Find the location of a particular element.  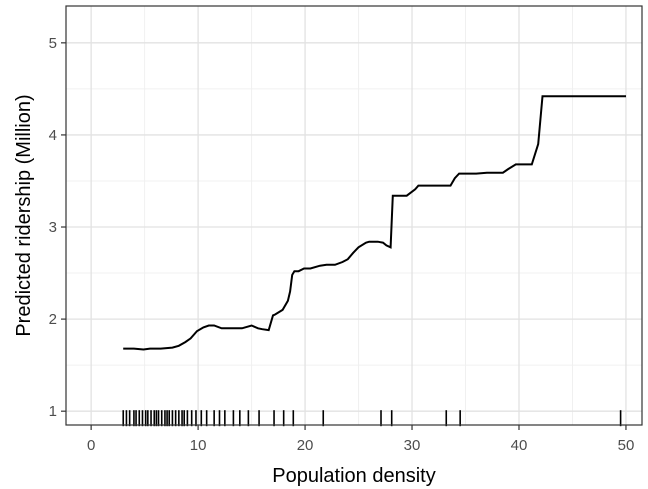

y-tick-label: 3 is located at coordinates (53, 227).